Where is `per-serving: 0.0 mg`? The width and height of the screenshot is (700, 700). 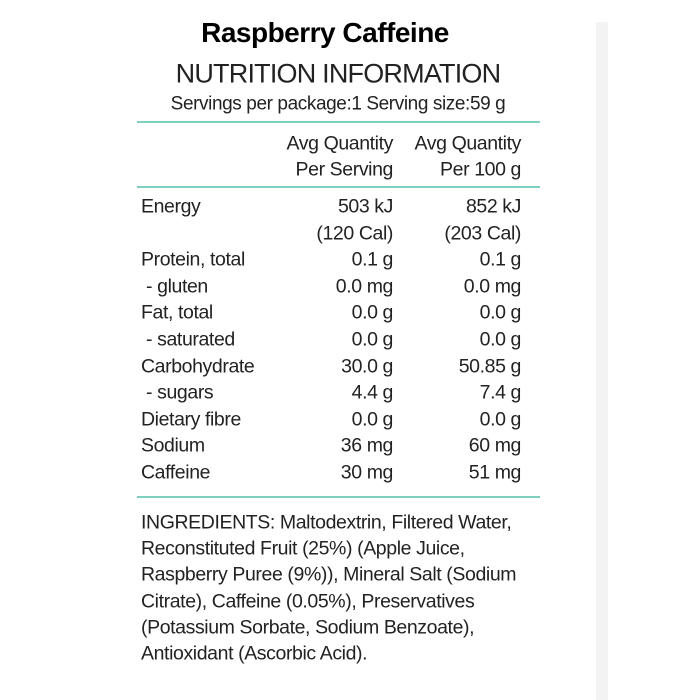 per-serving: 0.0 mg is located at coordinates (364, 286).